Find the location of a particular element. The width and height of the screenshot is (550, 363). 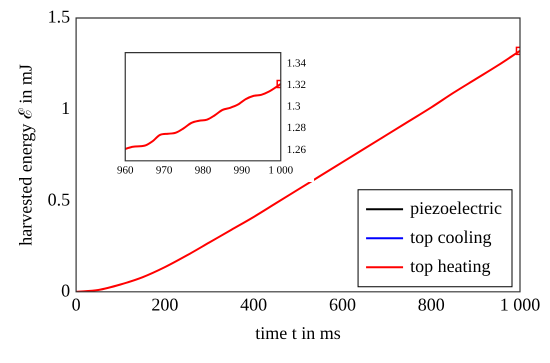

x-tick-label: 400 is located at coordinates (254, 304).